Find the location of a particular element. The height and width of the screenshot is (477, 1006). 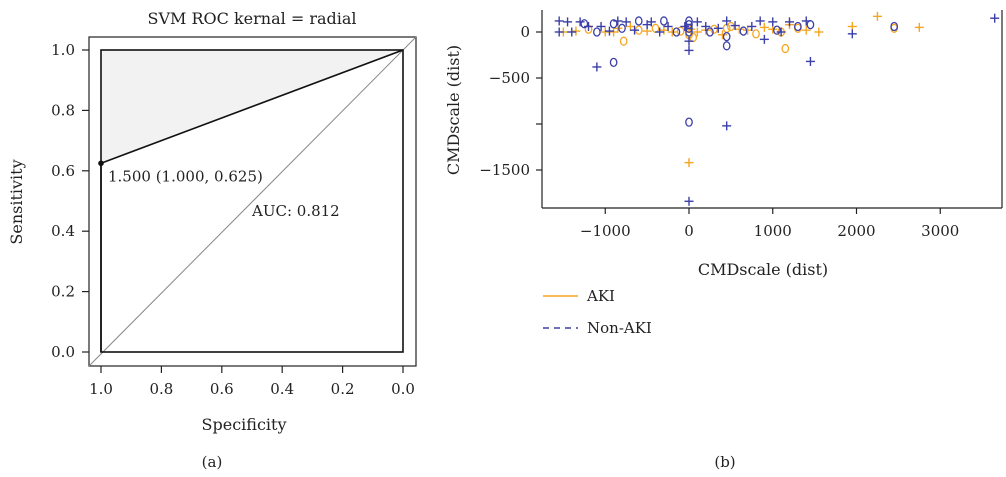

roc-title: SVM ROC kernal = radial is located at coordinates (251, 18).